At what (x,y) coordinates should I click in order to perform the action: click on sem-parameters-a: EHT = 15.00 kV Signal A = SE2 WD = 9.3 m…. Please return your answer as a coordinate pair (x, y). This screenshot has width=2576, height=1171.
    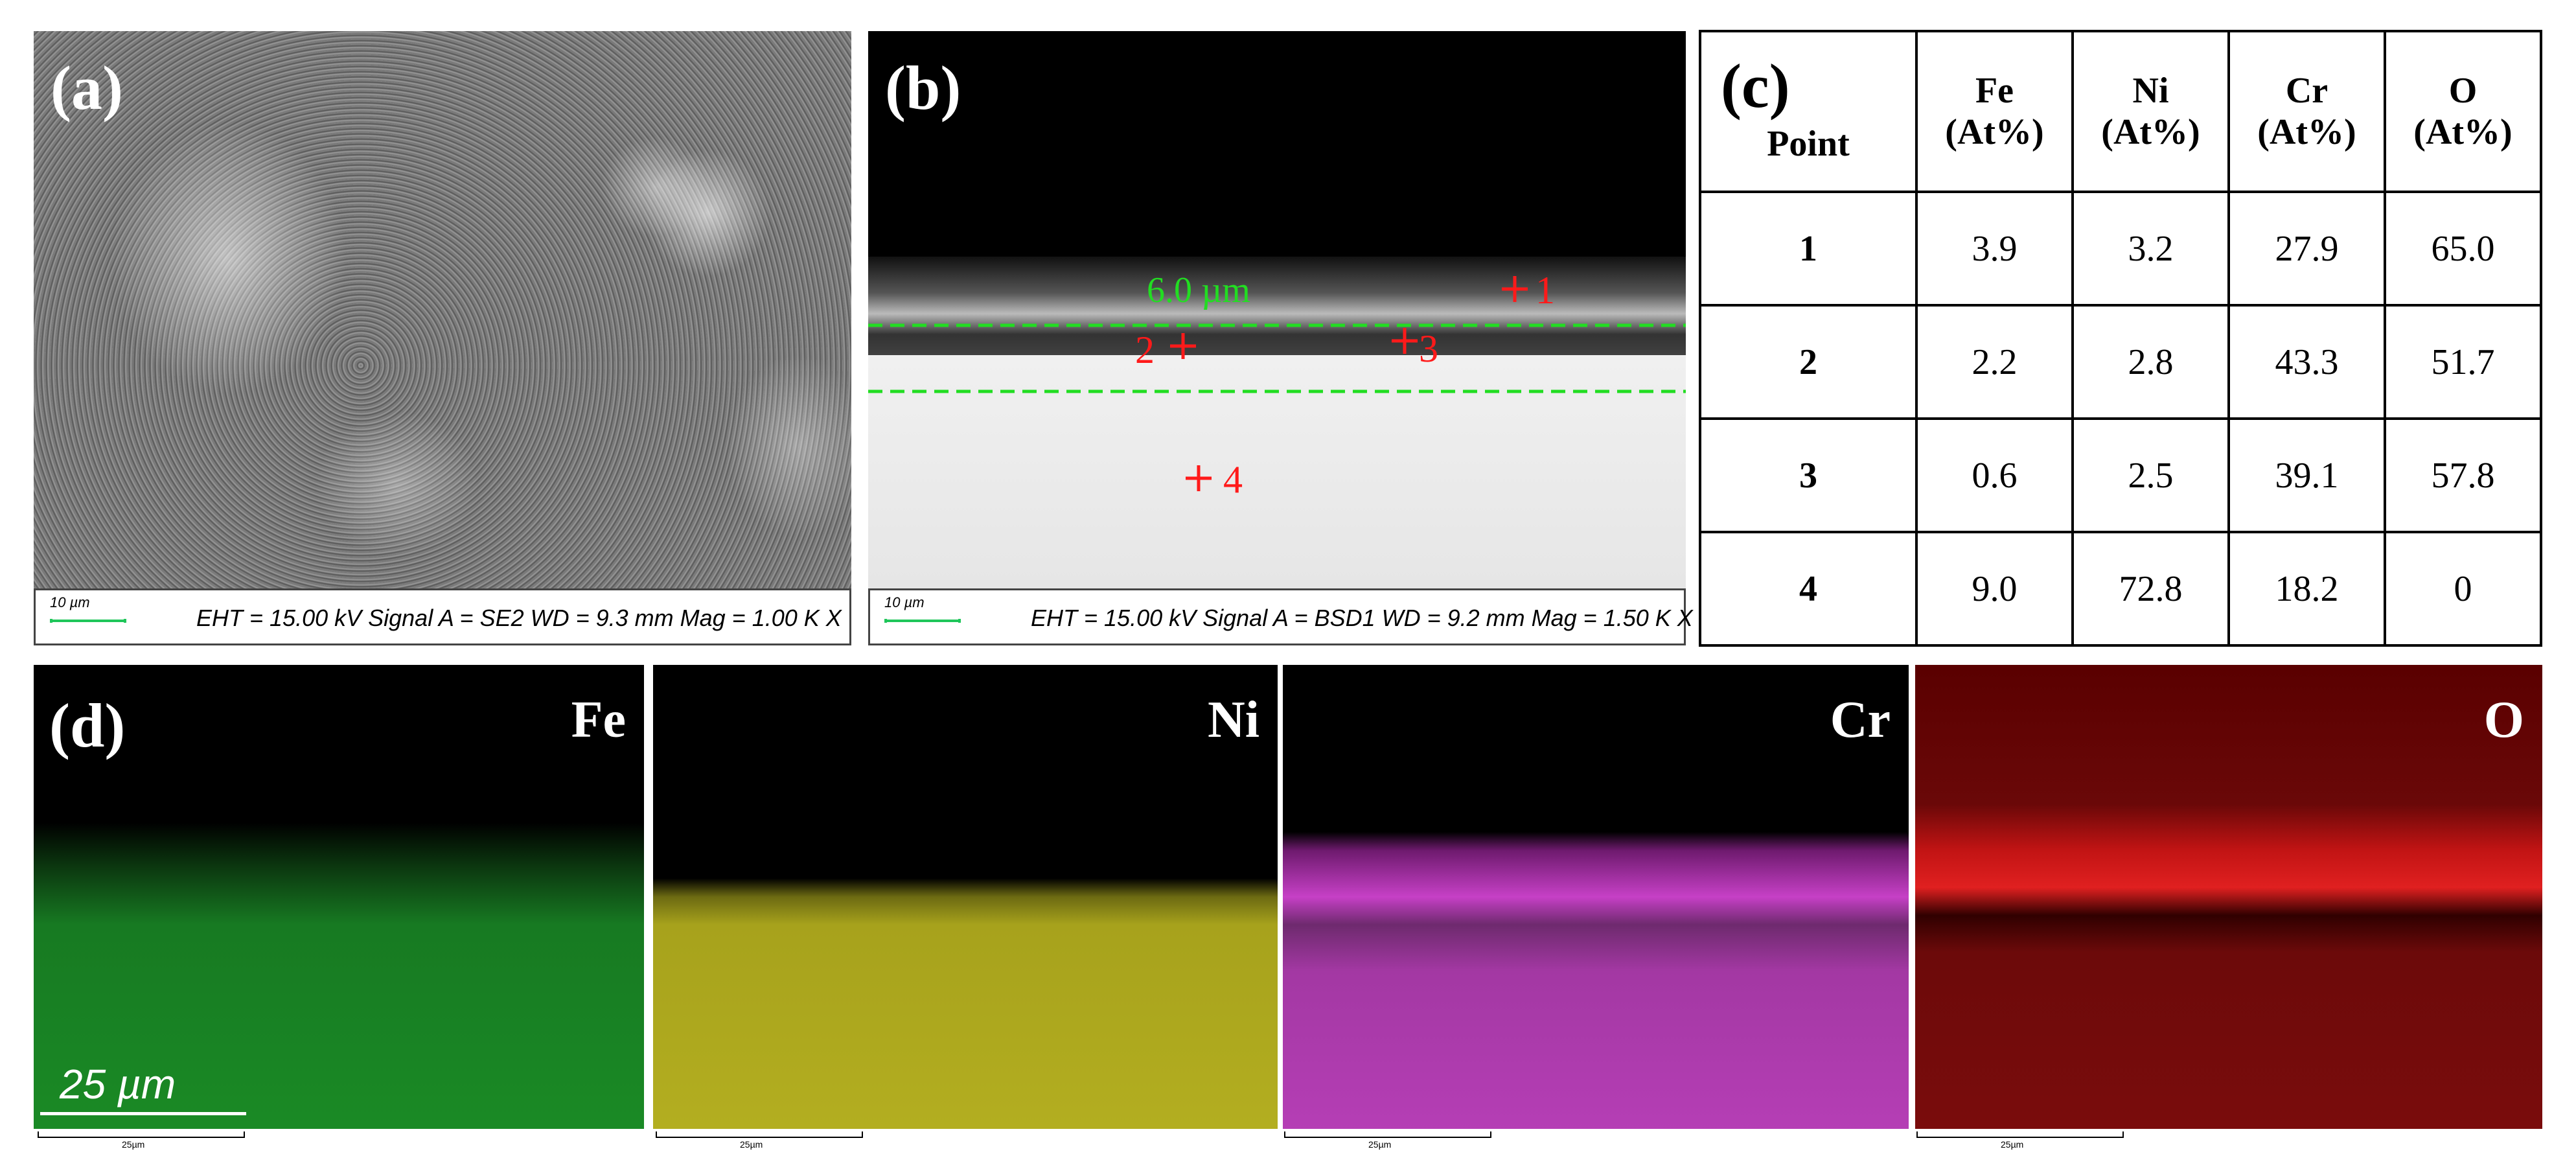
    Looking at the image, I should click on (519, 618).